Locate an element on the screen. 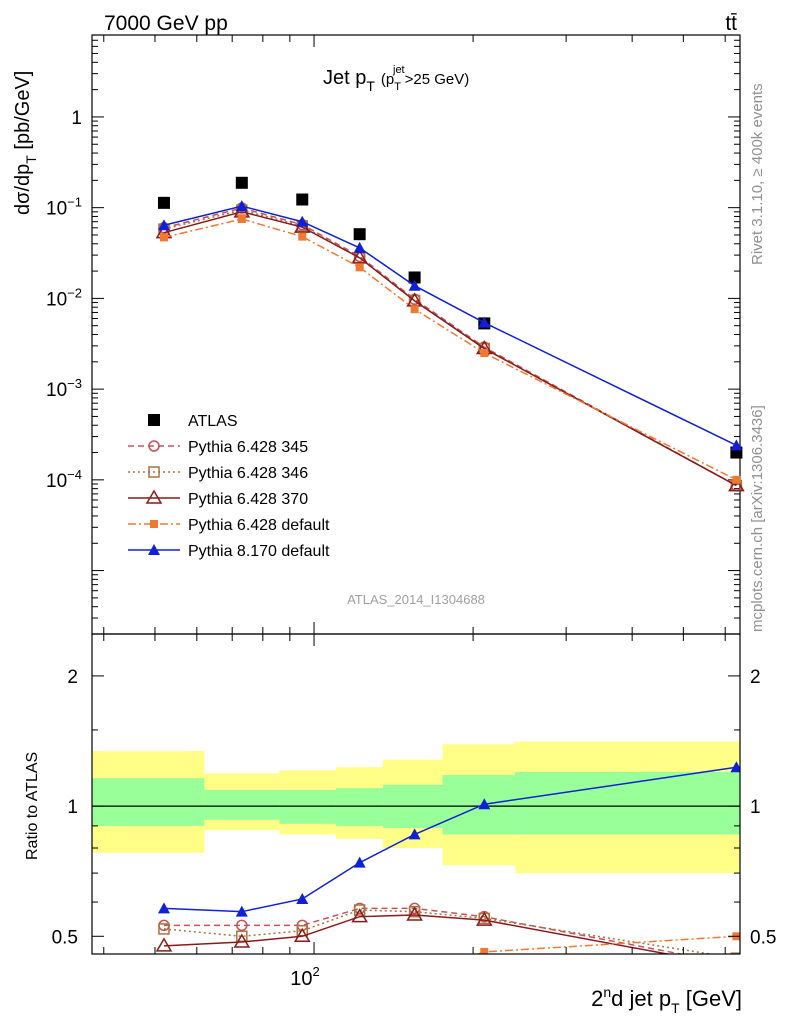 This screenshot has width=786, height=1024. legend-label: Pythia 6.428 default is located at coordinates (259, 525).